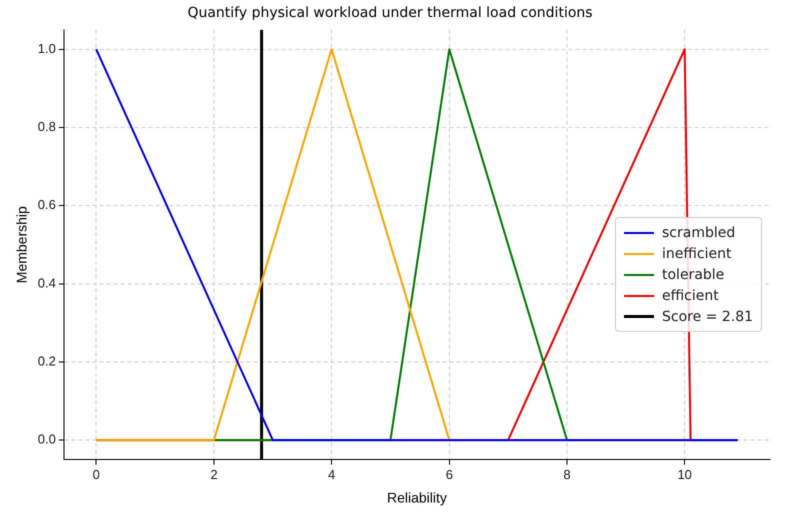  Describe the element at coordinates (21, 245) in the screenshot. I see `y-axis-title: Membership` at that location.